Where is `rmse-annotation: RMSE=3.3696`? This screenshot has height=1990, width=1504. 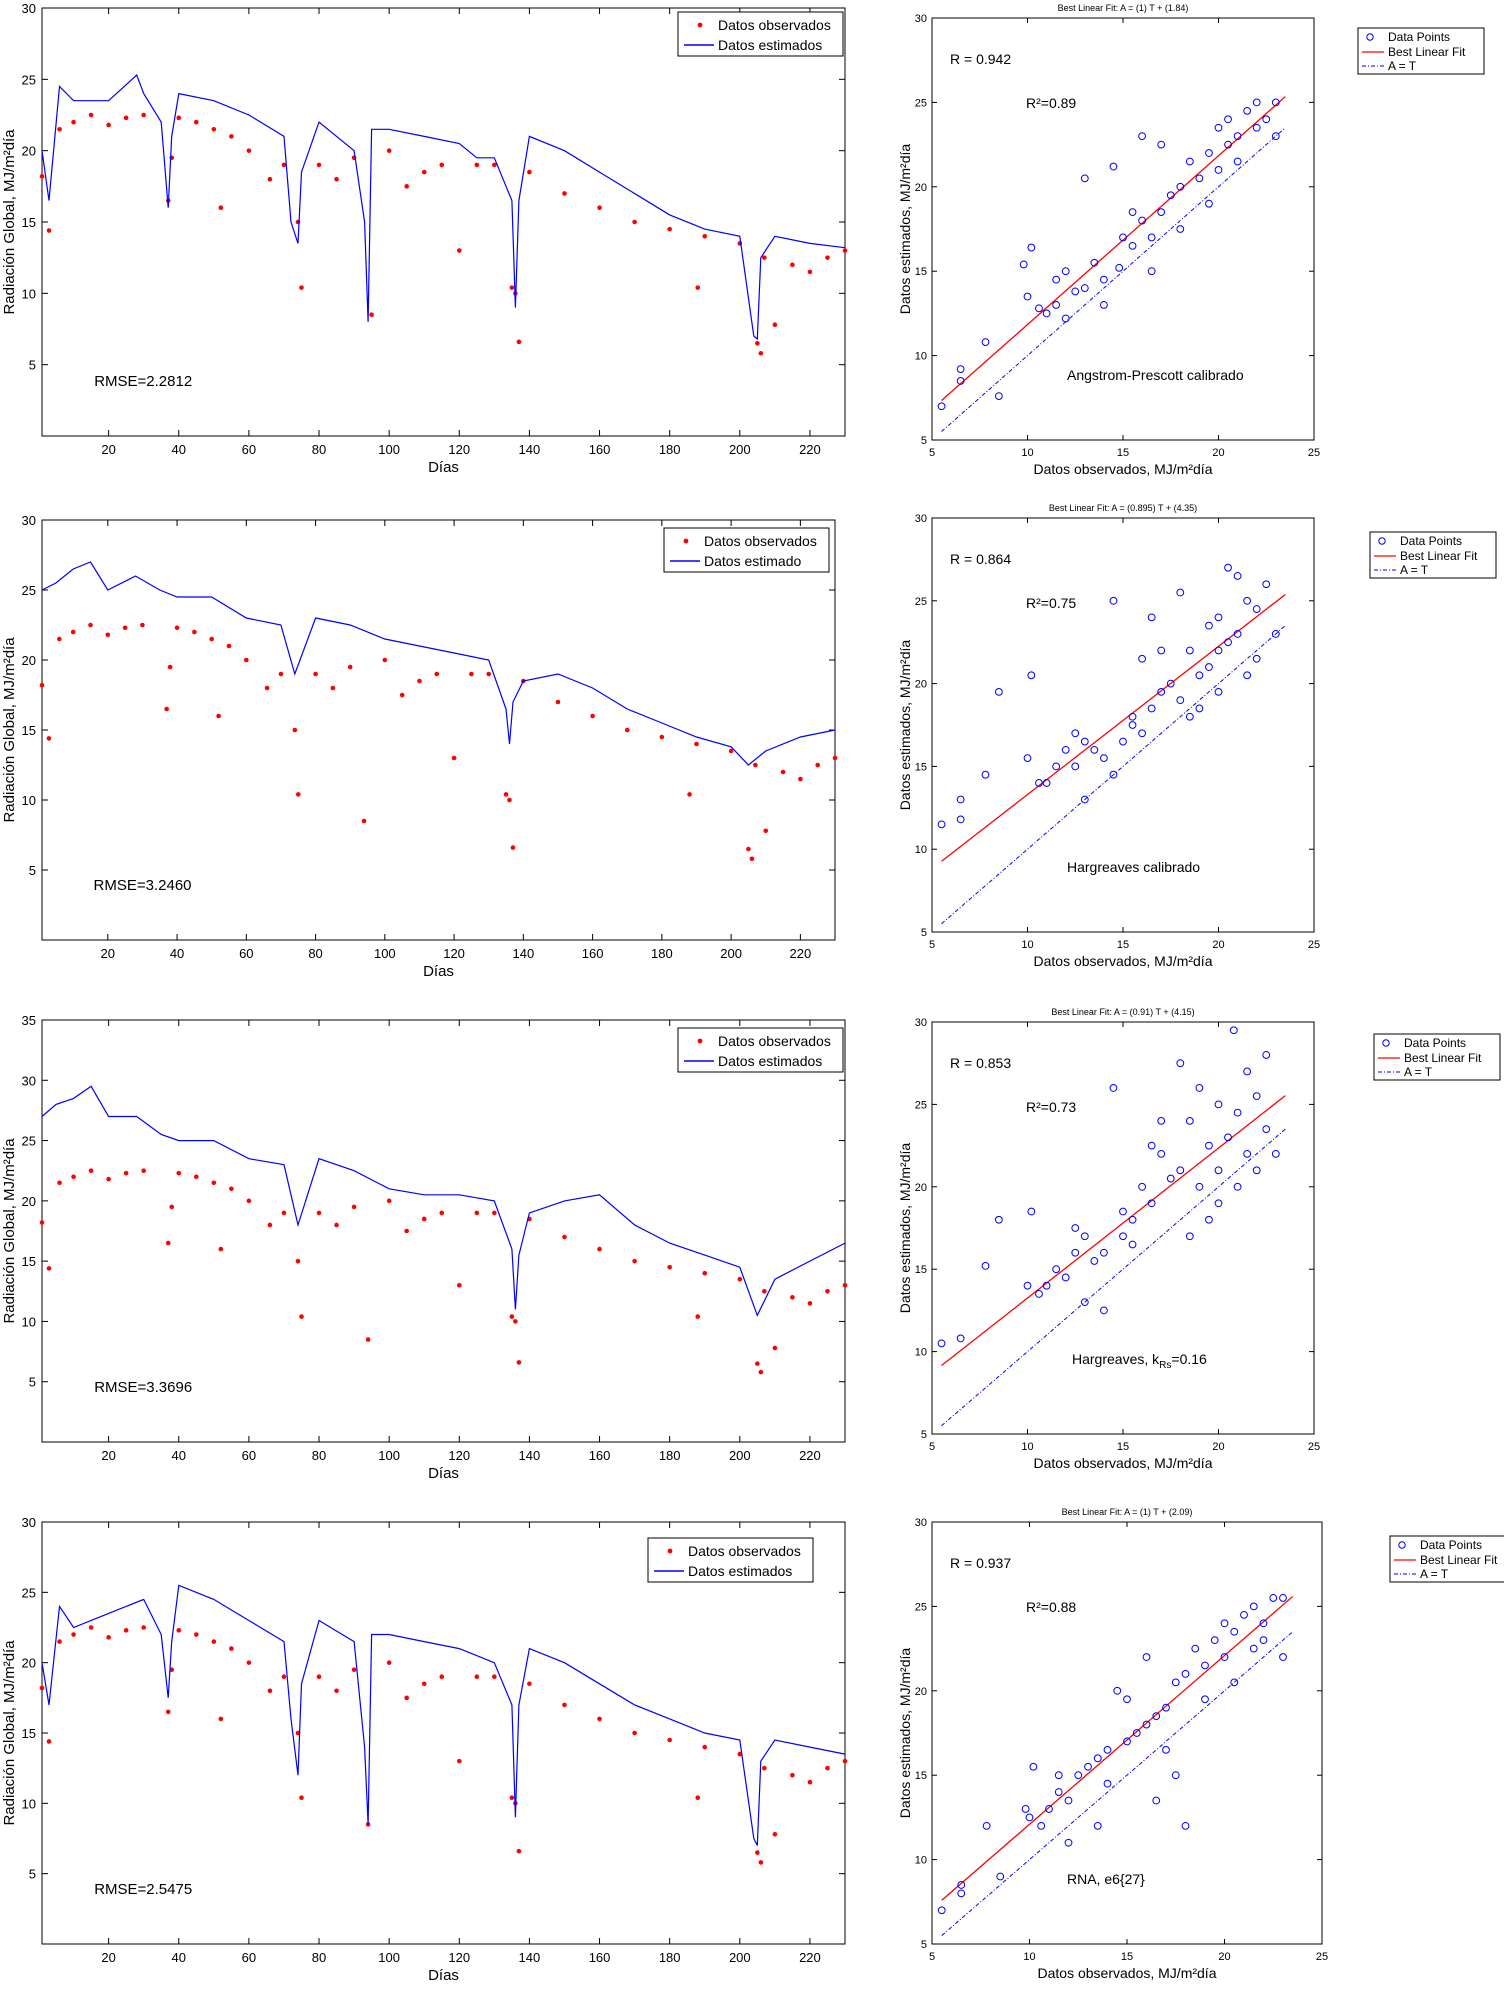
rmse-annotation: RMSE=3.3696 is located at coordinates (143, 1387).